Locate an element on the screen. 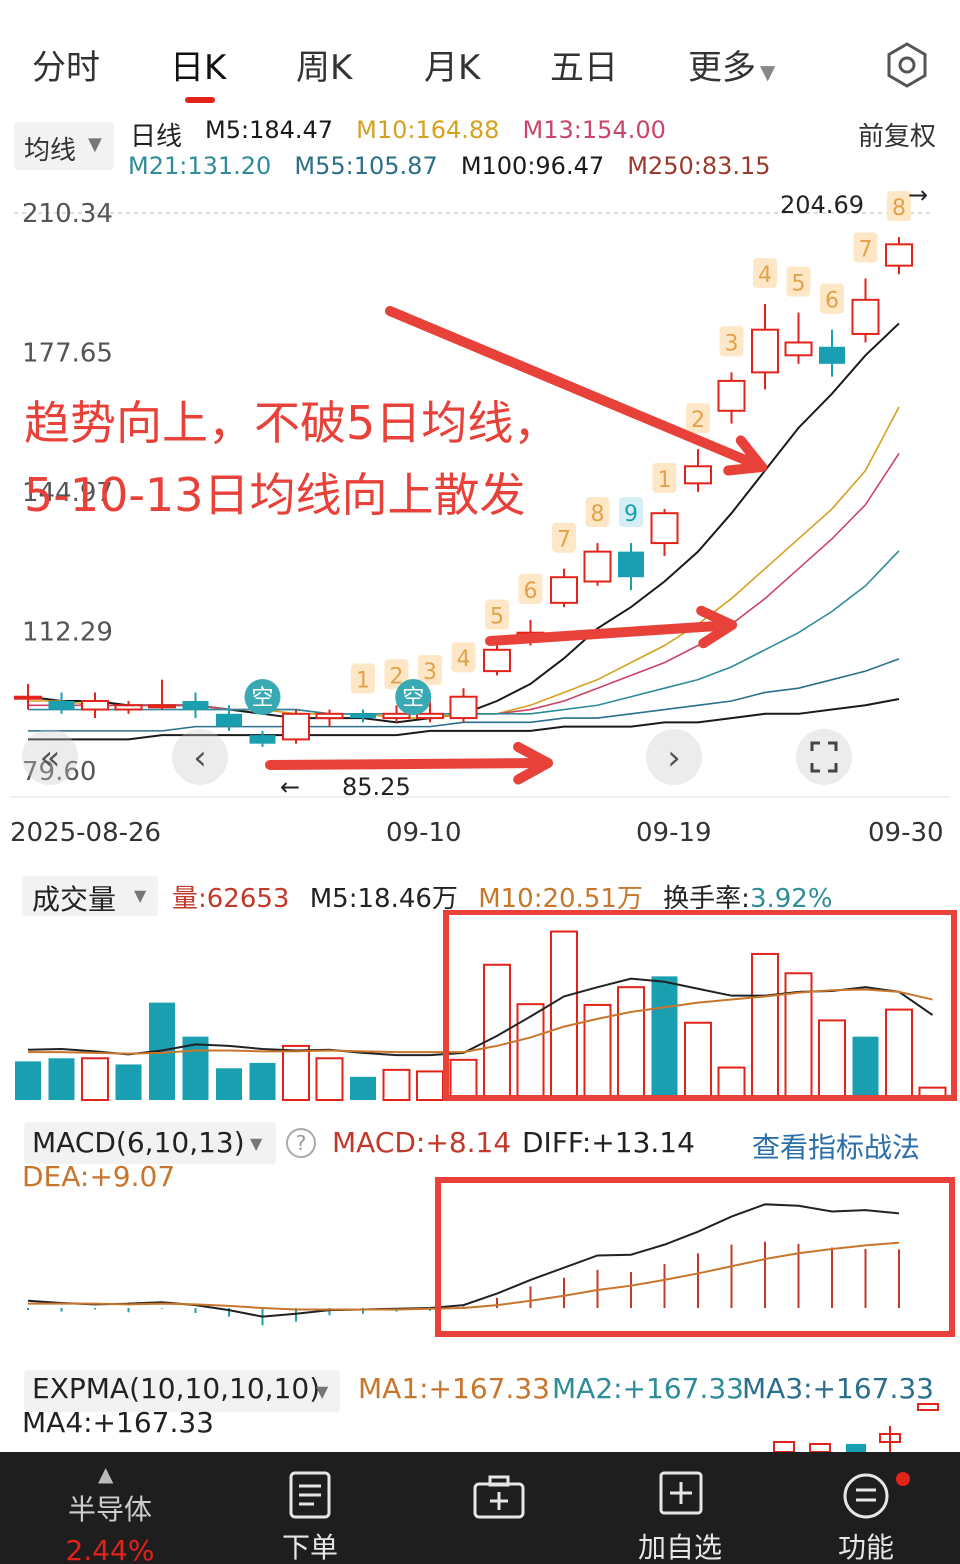 The height and width of the screenshot is (1564, 960). arrow-right-icon: → is located at coordinates (918, 197).